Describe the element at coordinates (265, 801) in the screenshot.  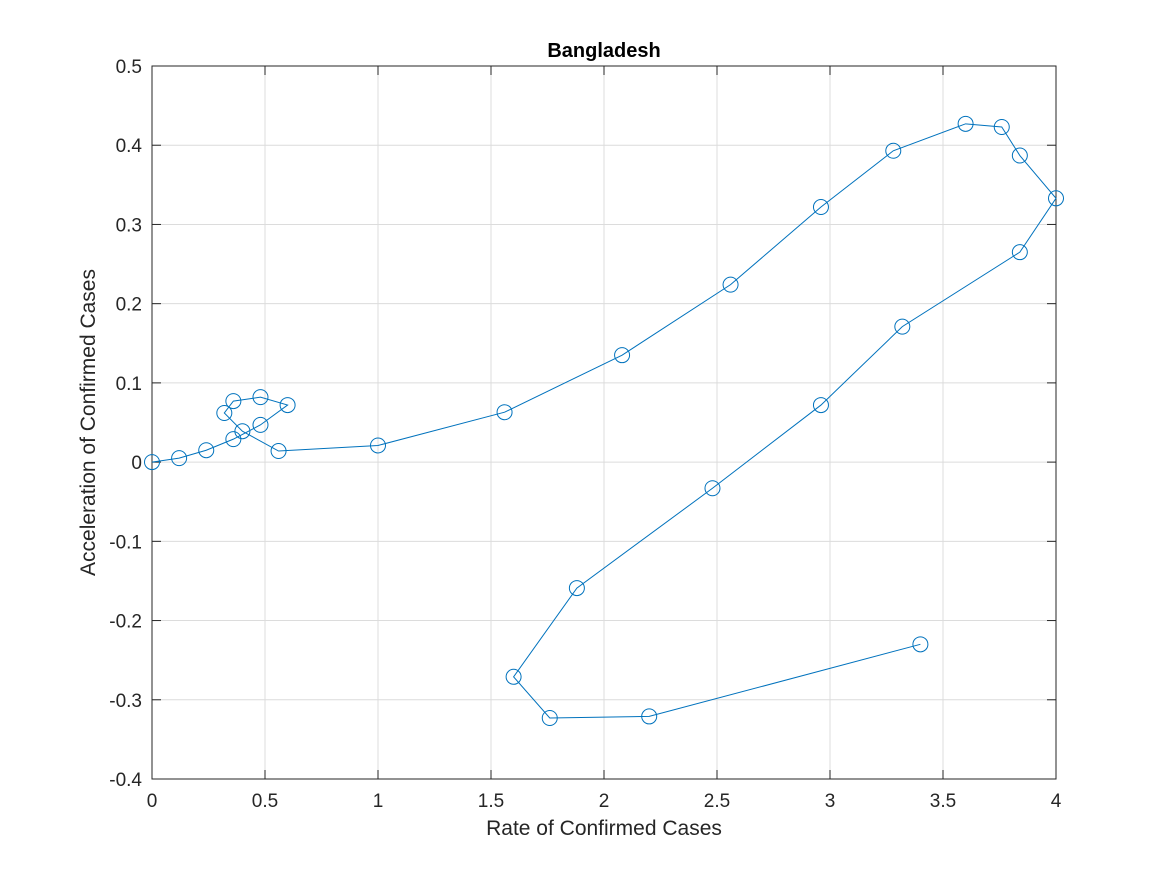
I see `x-tick-label: 0.5` at that location.